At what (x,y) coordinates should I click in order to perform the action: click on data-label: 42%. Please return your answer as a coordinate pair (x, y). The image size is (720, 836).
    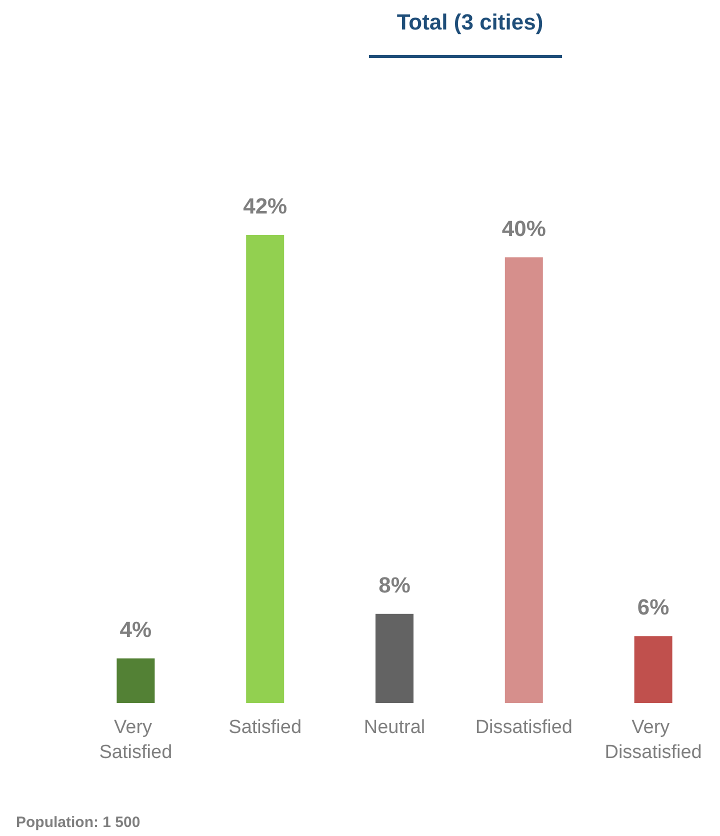
    Looking at the image, I should click on (265, 206).